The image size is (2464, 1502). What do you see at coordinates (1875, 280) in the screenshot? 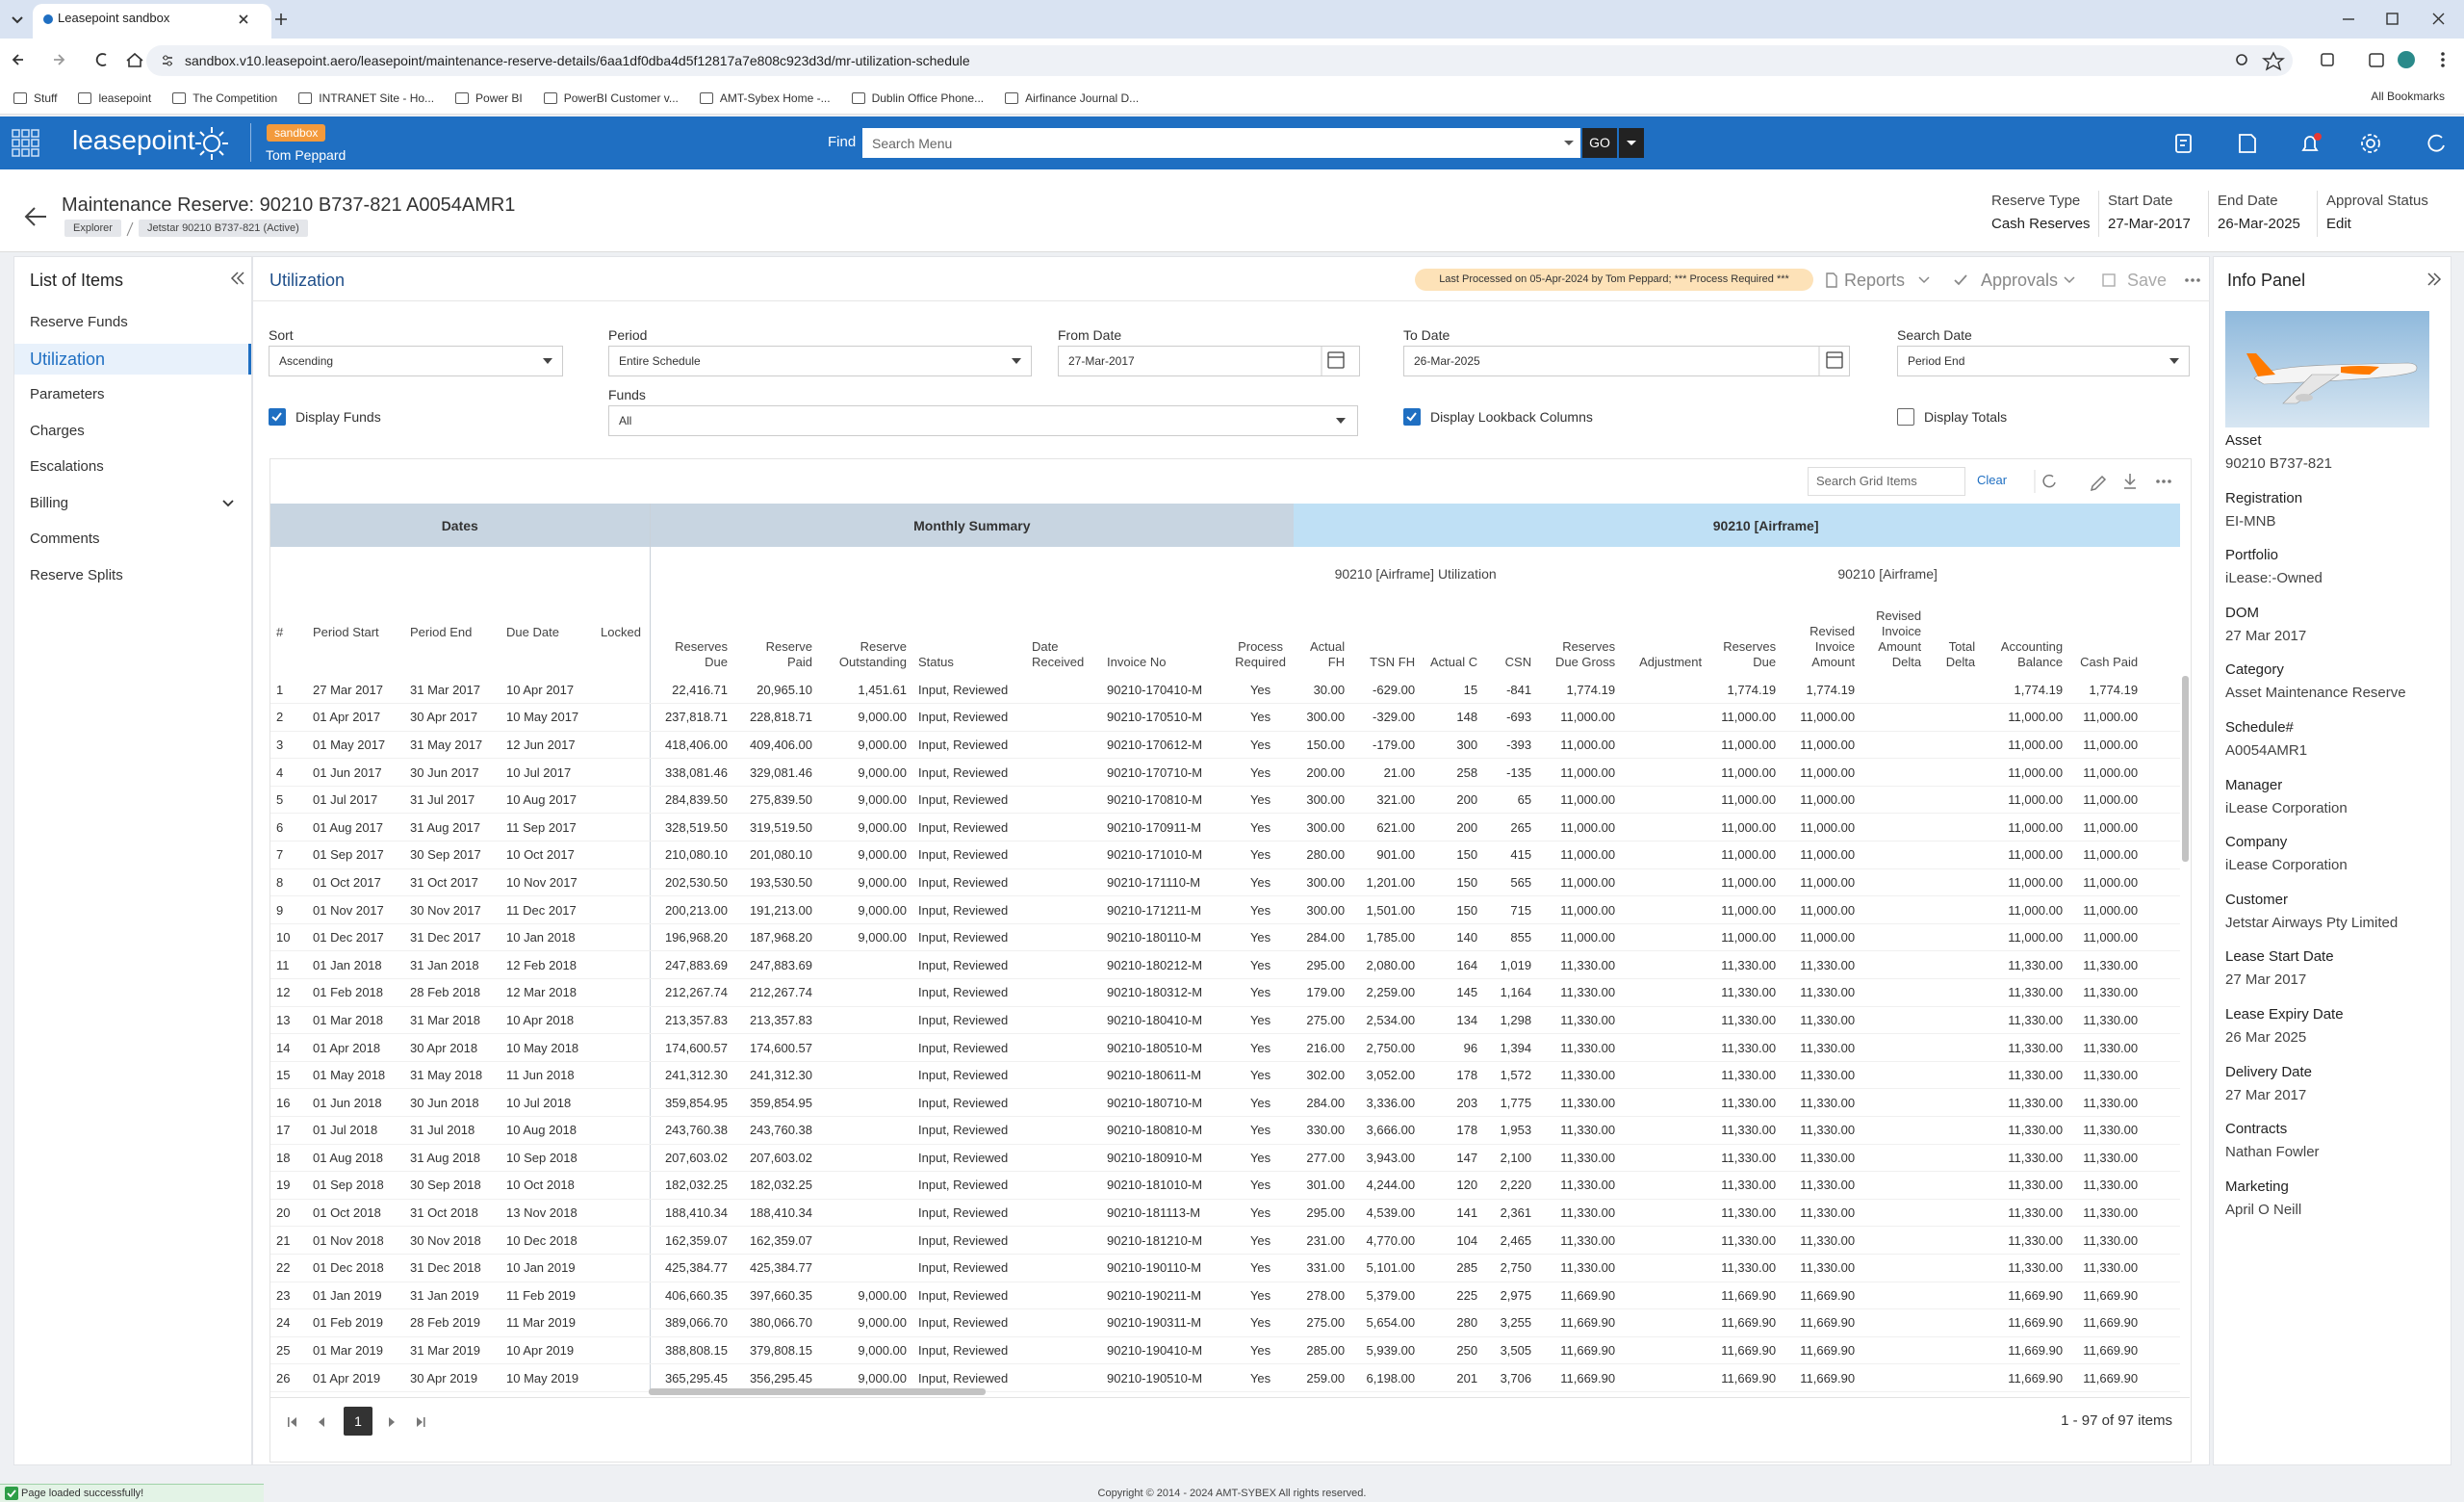
I see `reports-button: Reports` at bounding box center [1875, 280].